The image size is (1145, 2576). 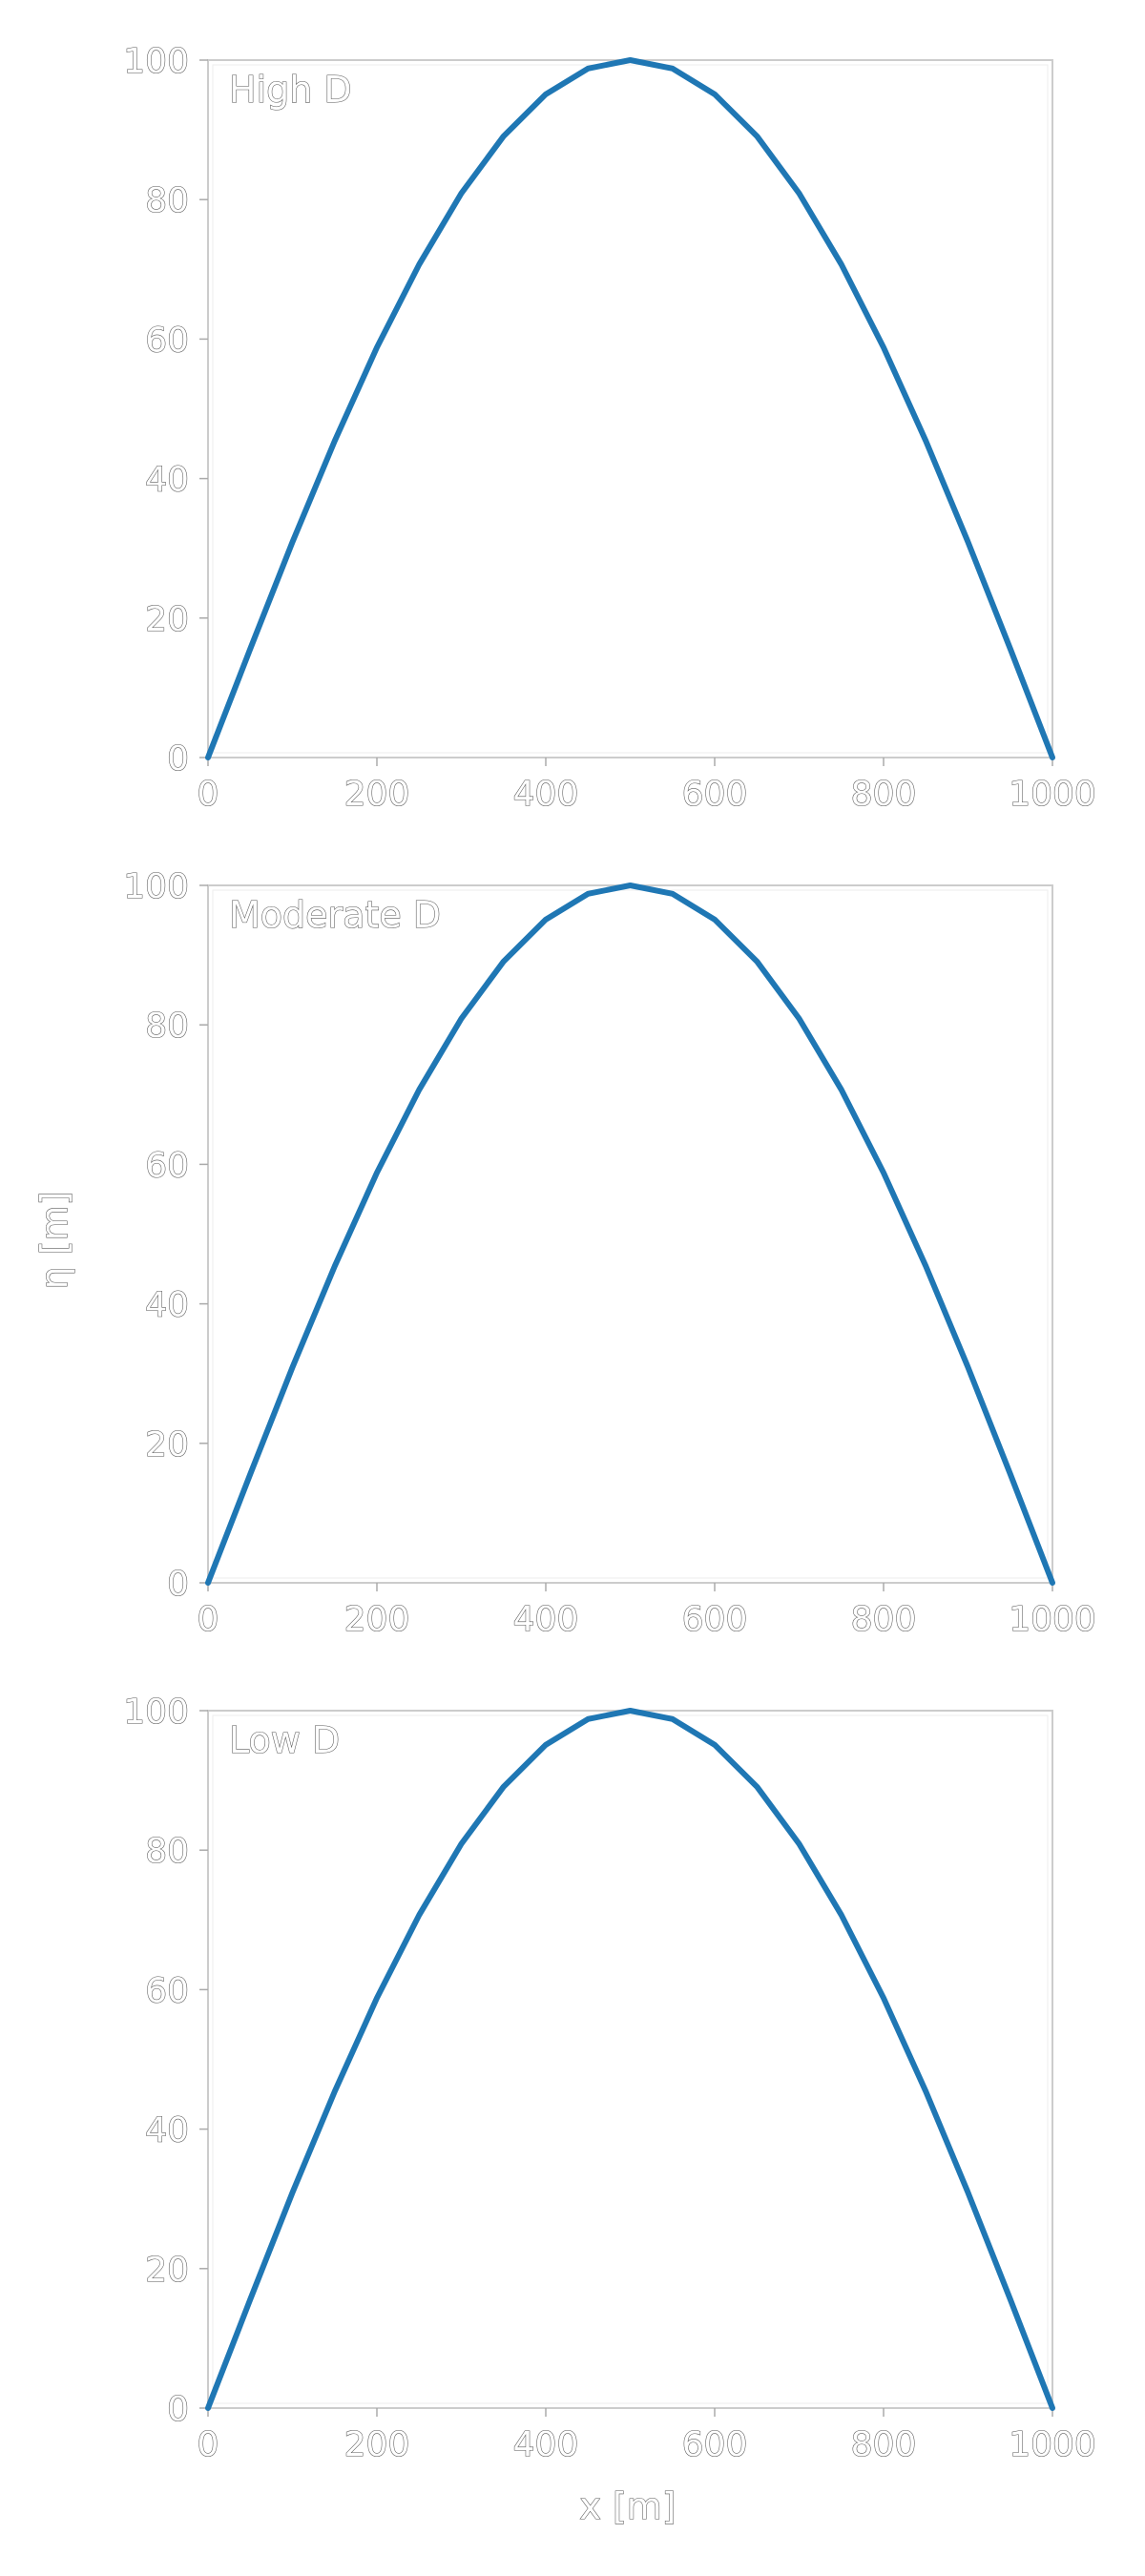 I want to click on x-axis-label: x [m], so click(x=627, y=2506).